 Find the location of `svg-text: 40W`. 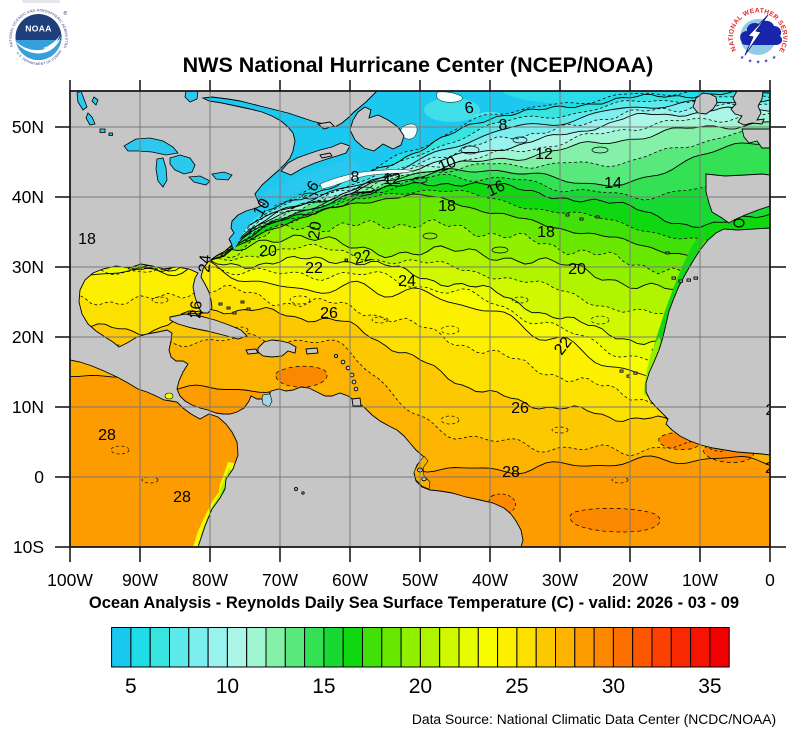

svg-text: 40W is located at coordinates (490, 580).